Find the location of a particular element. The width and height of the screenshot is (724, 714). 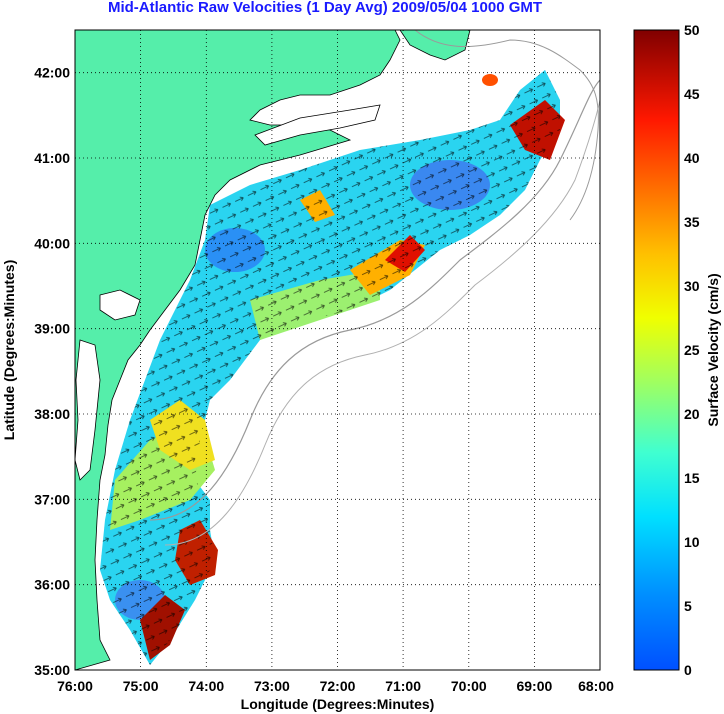

x-tick-label: 69:00 is located at coordinates (534, 686).